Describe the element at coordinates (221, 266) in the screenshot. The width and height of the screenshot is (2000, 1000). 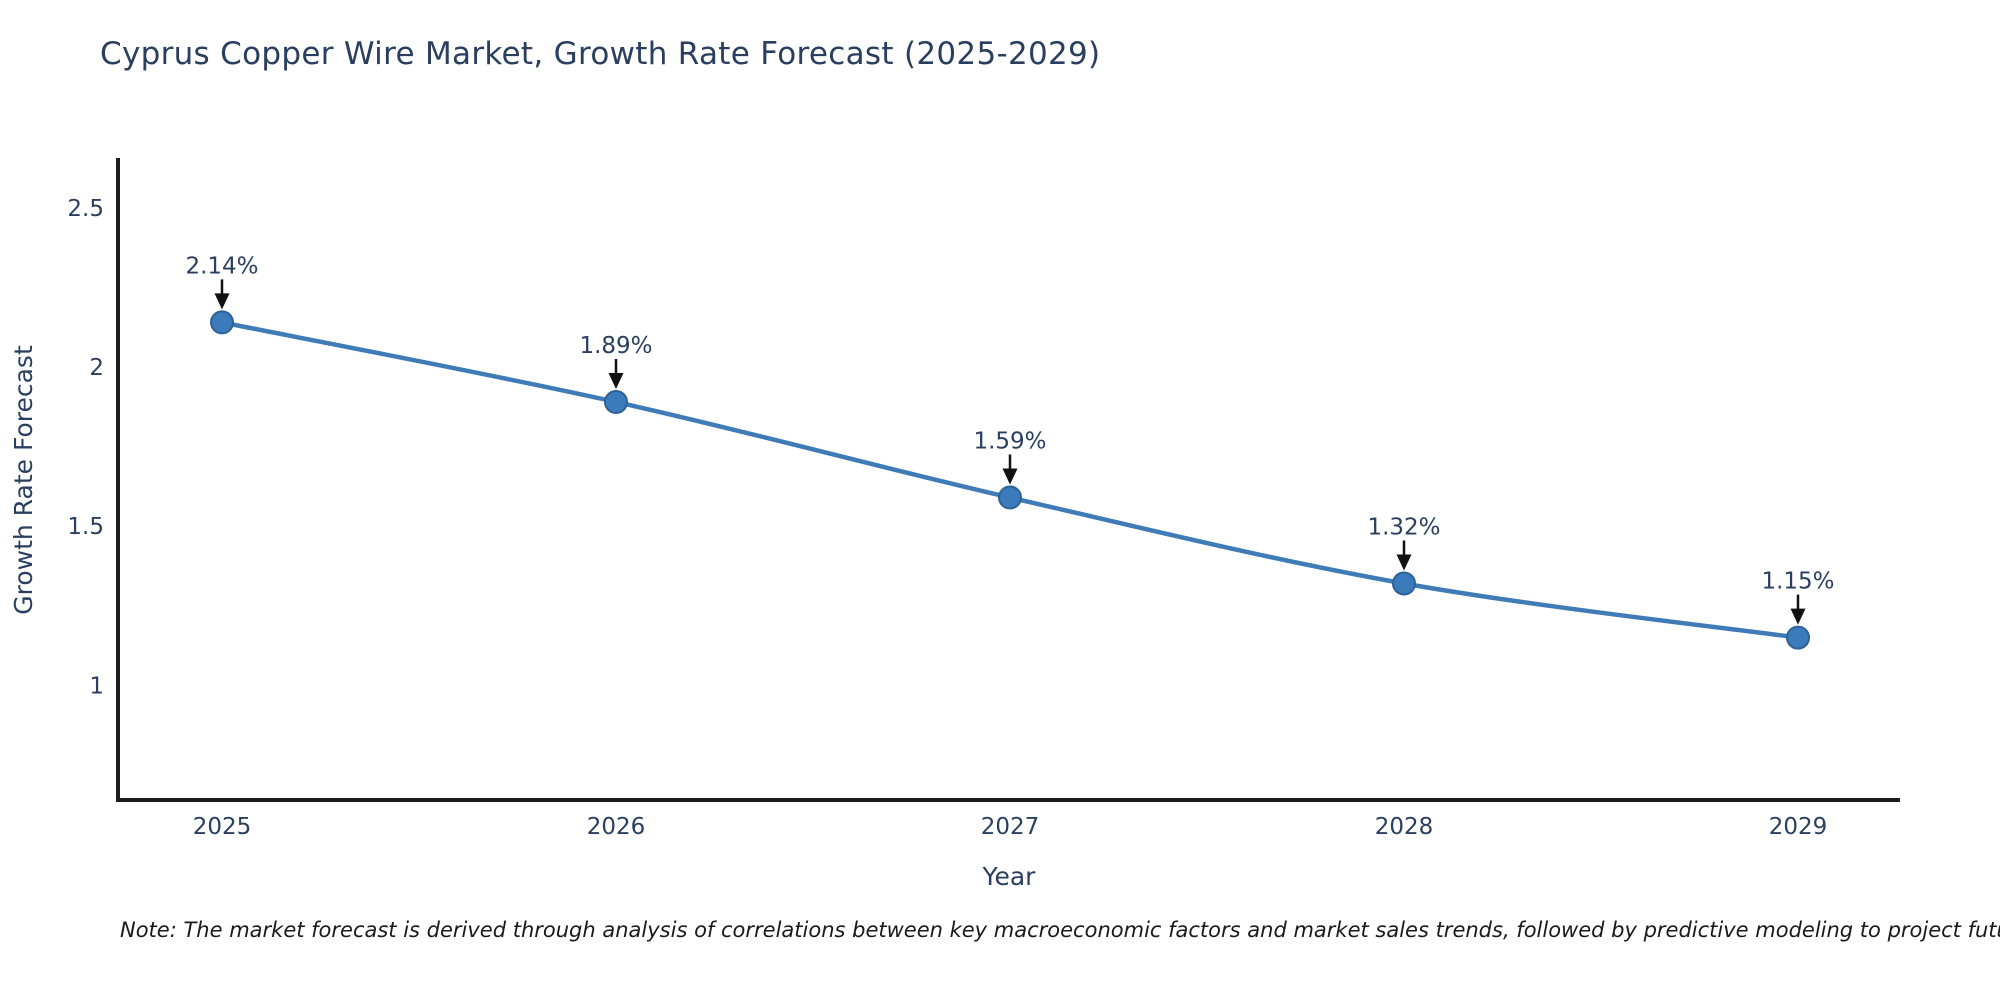
I see `annotation-label: 2.14%` at that location.